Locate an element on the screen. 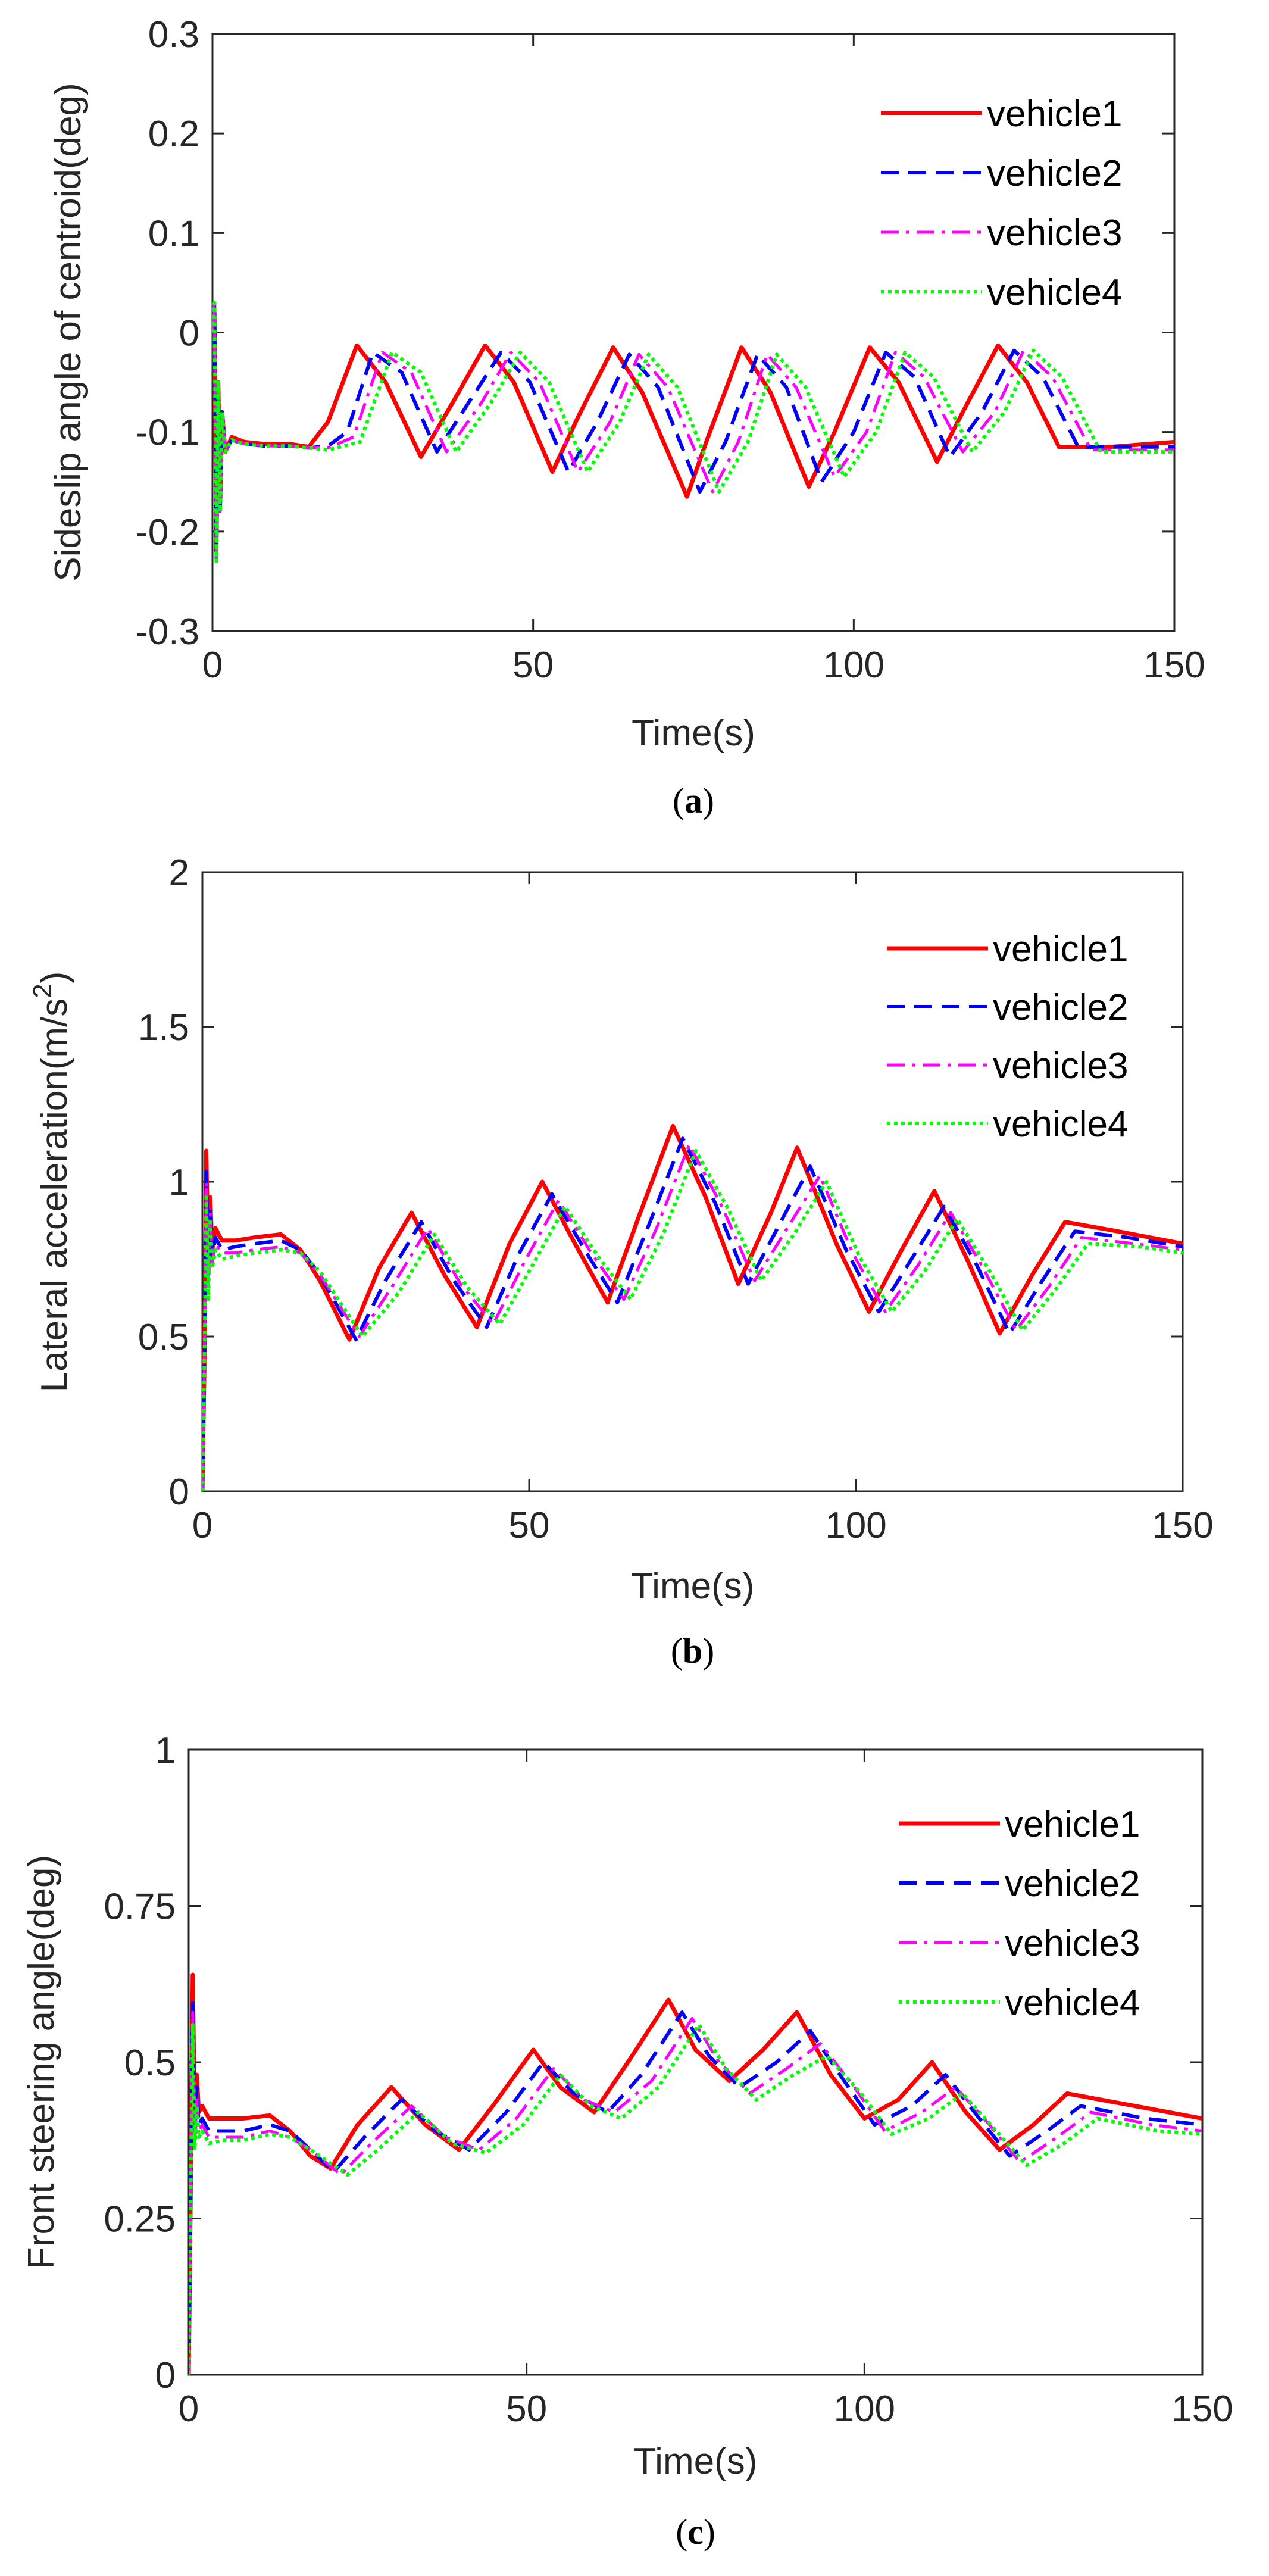 The image size is (1269, 2576). y-tick-label: 0.1 is located at coordinates (173, 233).